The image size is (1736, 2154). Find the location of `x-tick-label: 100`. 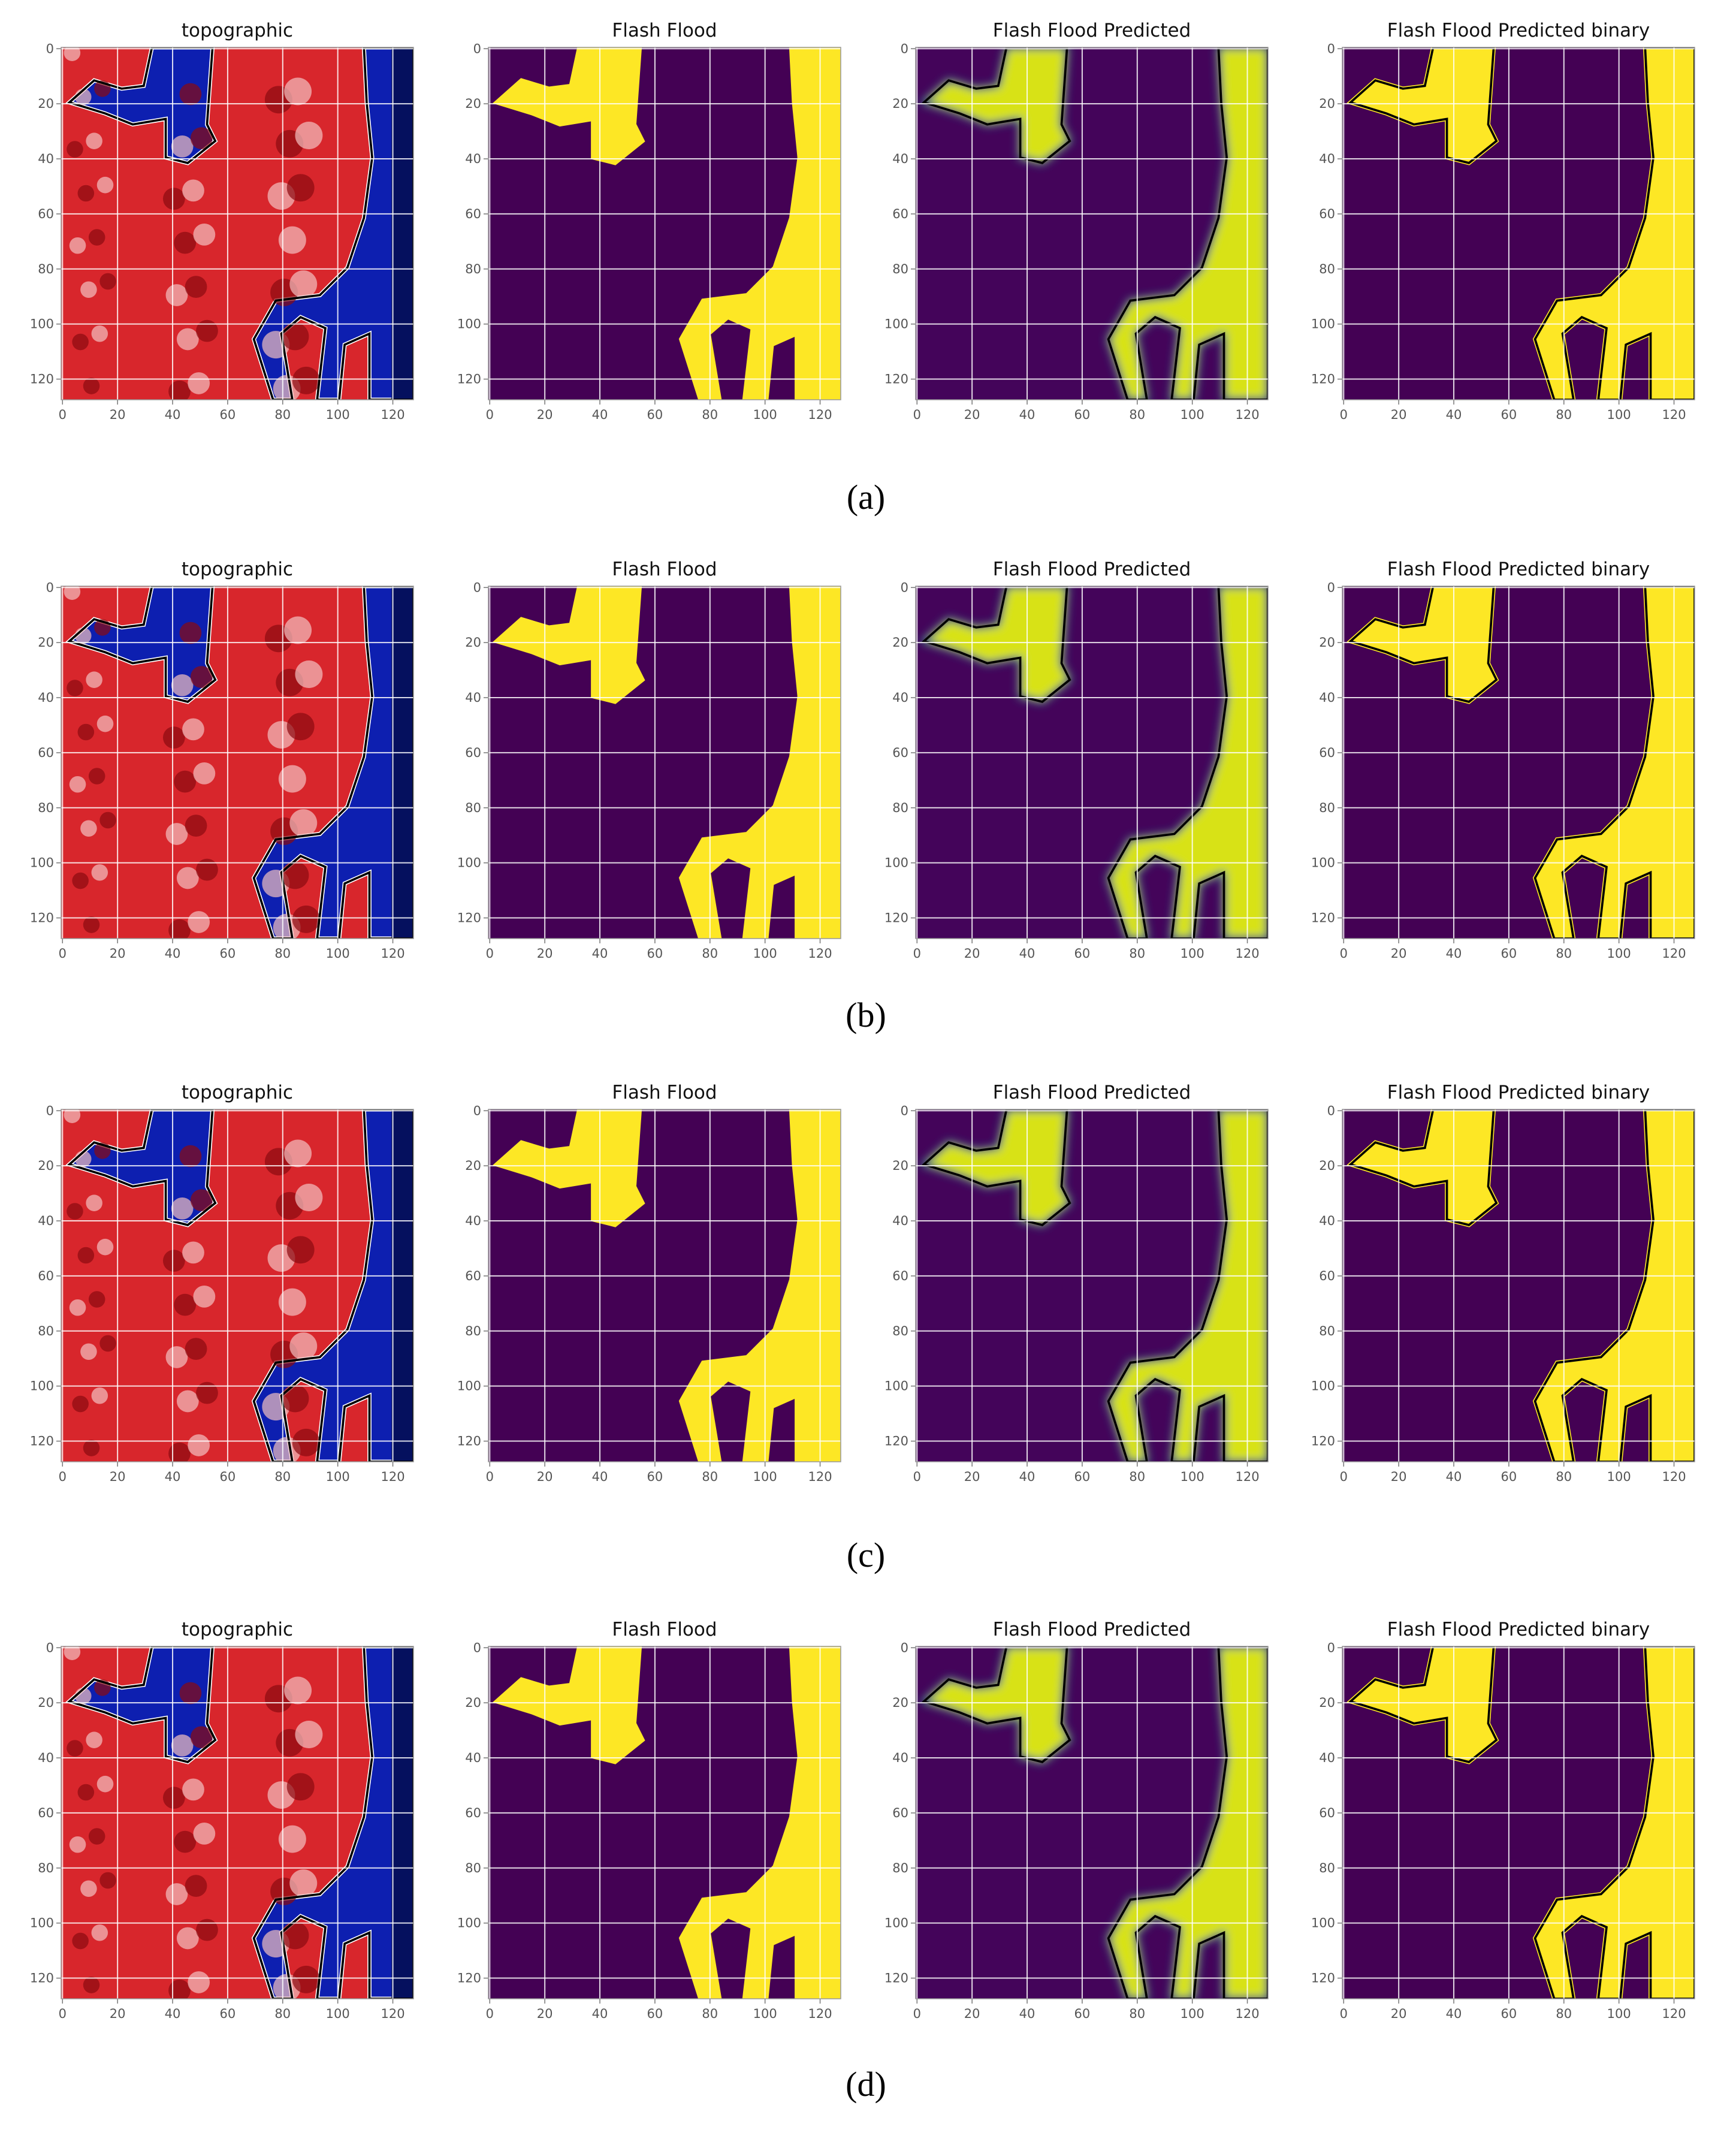

x-tick-label: 100 is located at coordinates (338, 954).